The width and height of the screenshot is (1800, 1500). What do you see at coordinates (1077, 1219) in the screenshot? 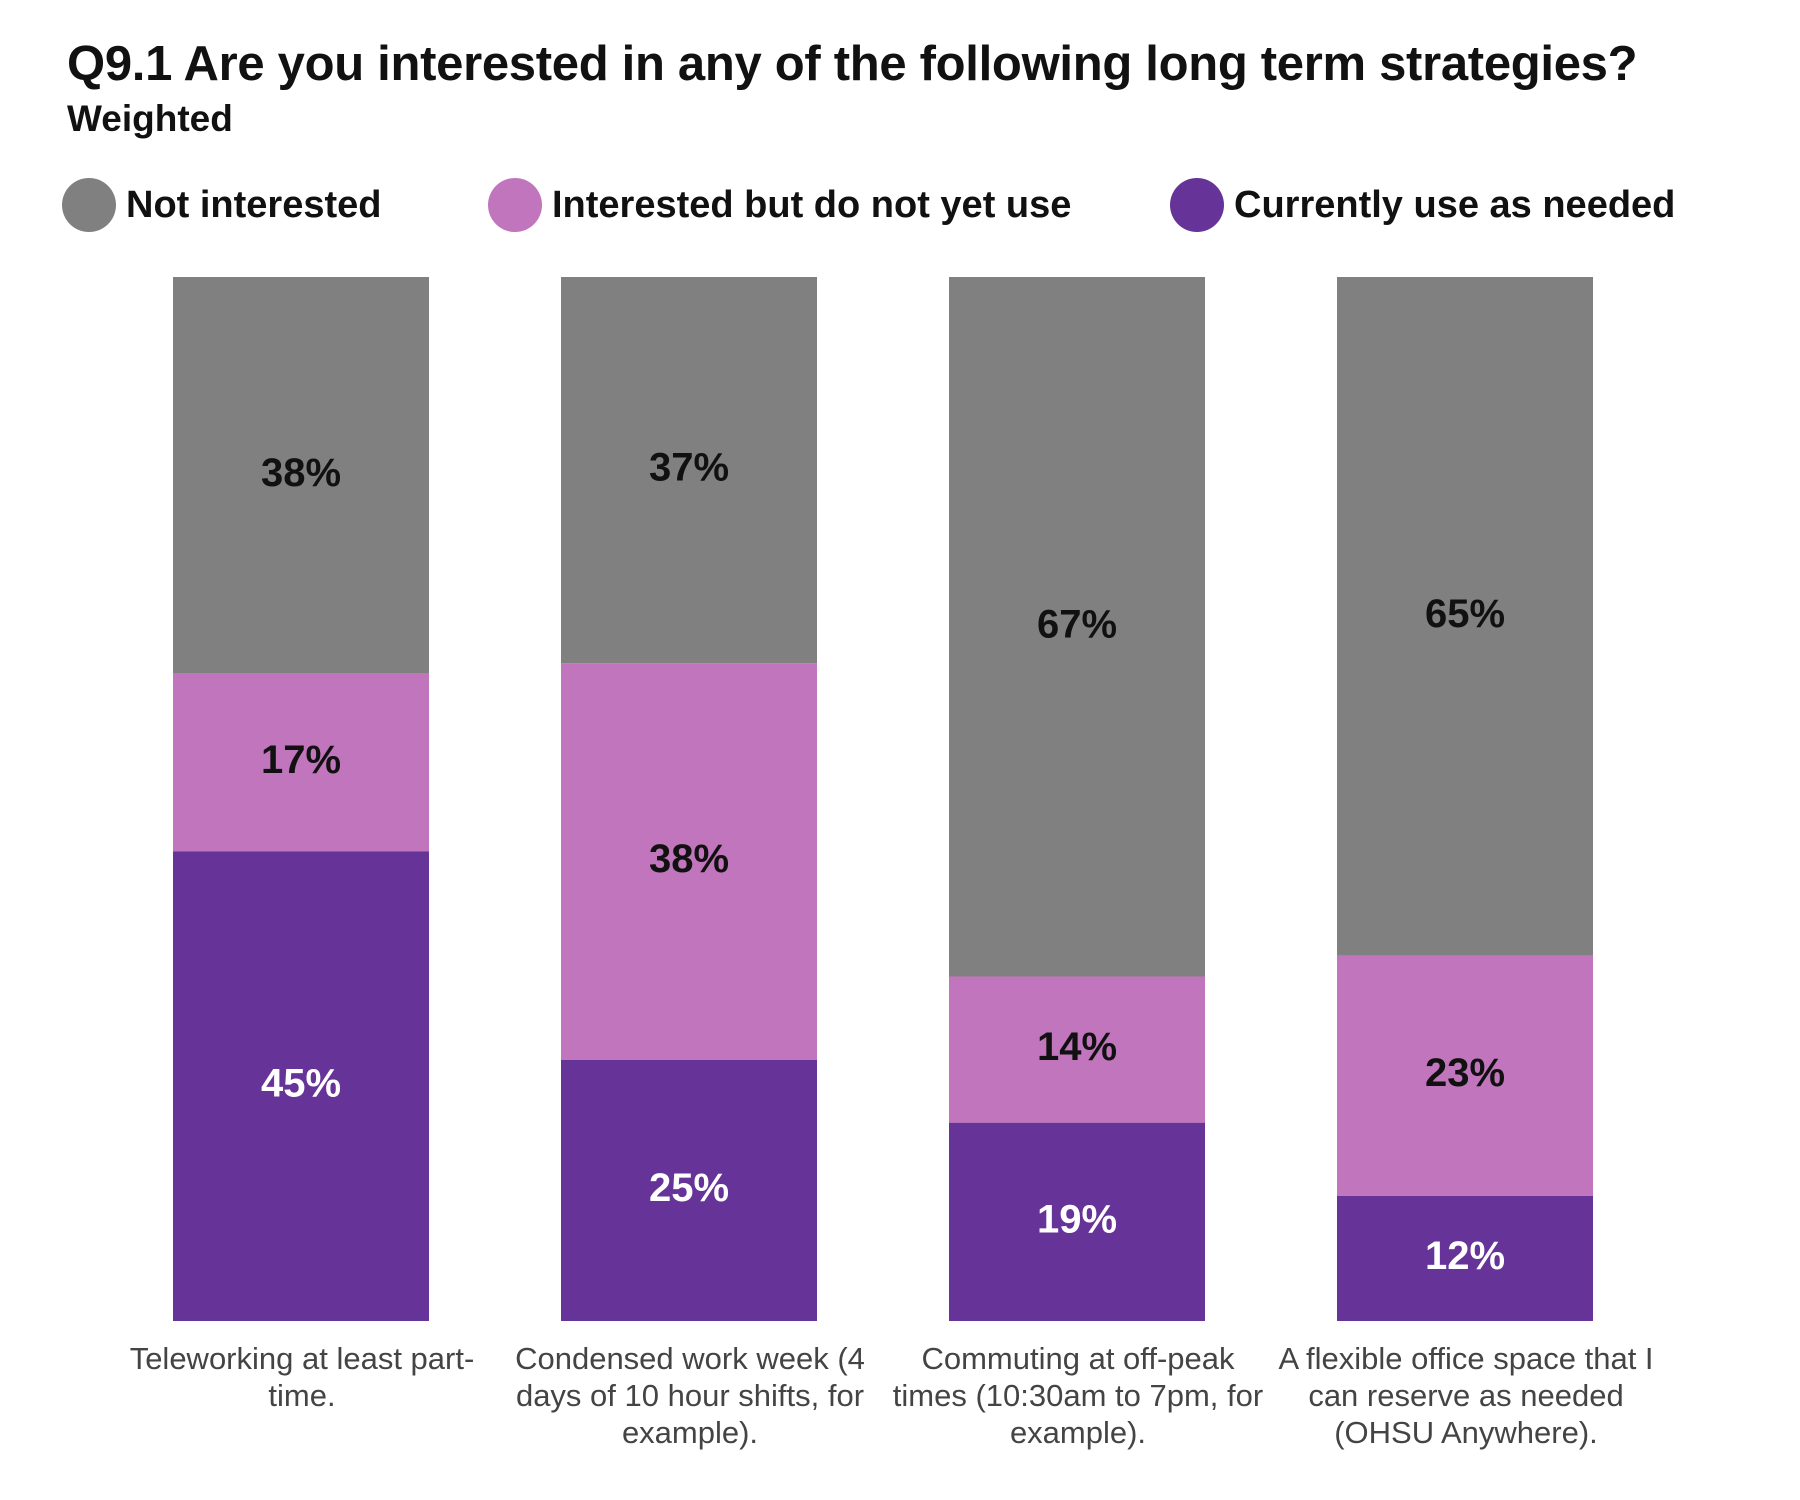
I see `data-label-off-peak-currently-use: 19%` at bounding box center [1077, 1219].